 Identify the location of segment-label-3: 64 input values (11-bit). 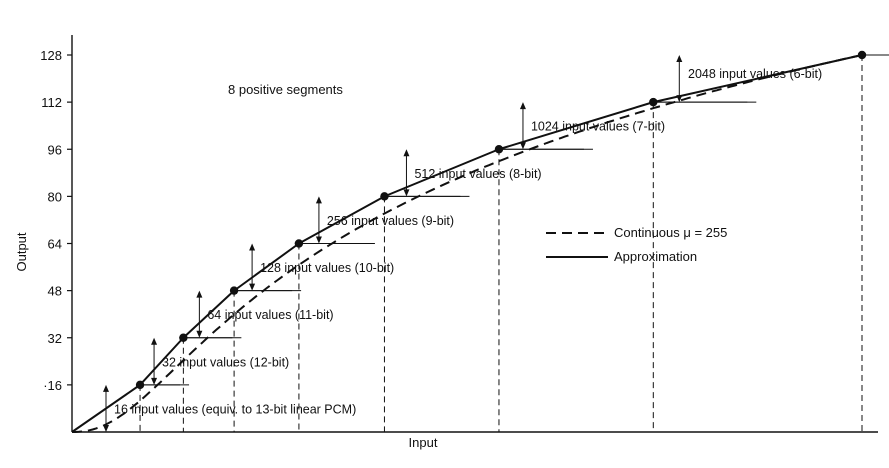
(270, 315).